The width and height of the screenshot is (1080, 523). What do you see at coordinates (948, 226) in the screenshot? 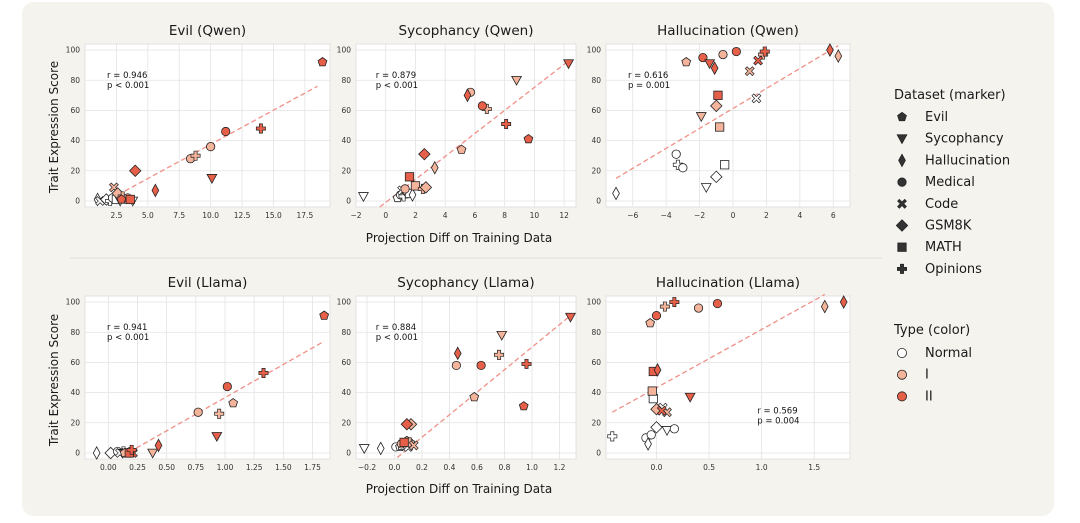
I see `legend-item-gsm8k: GSM8K` at bounding box center [948, 226].